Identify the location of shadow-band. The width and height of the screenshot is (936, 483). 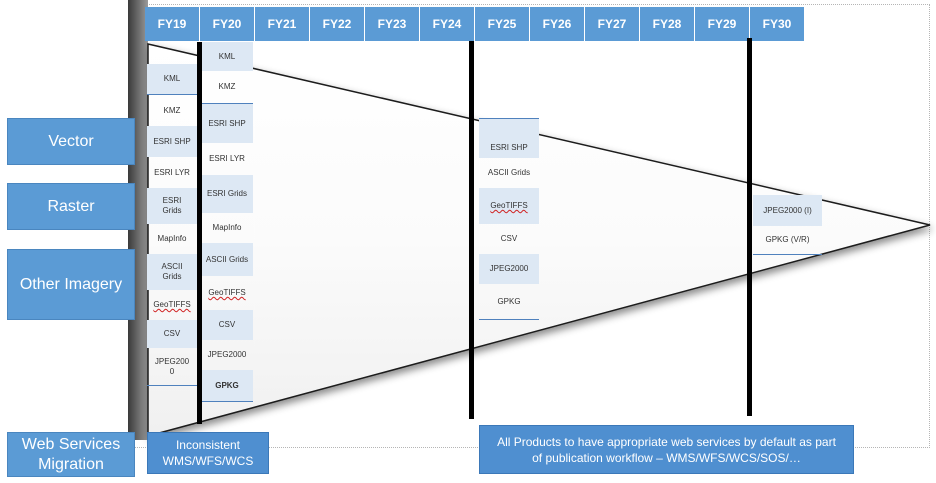
(138, 220).